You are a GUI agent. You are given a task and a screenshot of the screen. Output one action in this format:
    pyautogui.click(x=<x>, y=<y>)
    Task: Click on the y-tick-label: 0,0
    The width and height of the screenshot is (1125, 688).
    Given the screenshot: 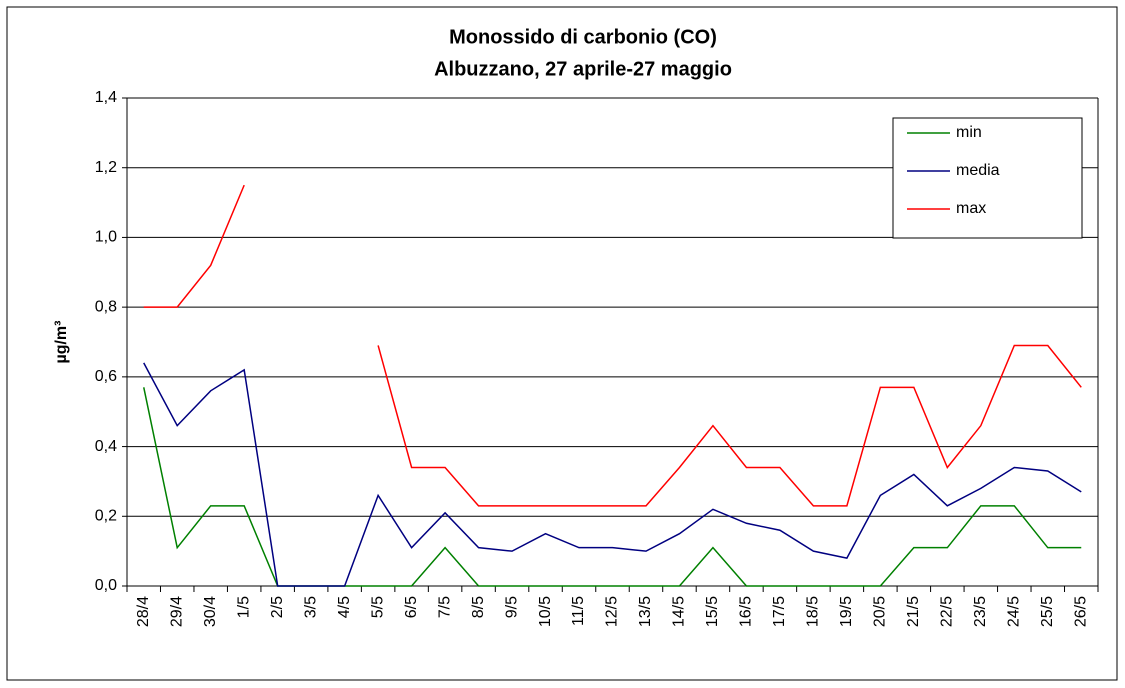 What is the action you would take?
    pyautogui.click(x=106, y=585)
    